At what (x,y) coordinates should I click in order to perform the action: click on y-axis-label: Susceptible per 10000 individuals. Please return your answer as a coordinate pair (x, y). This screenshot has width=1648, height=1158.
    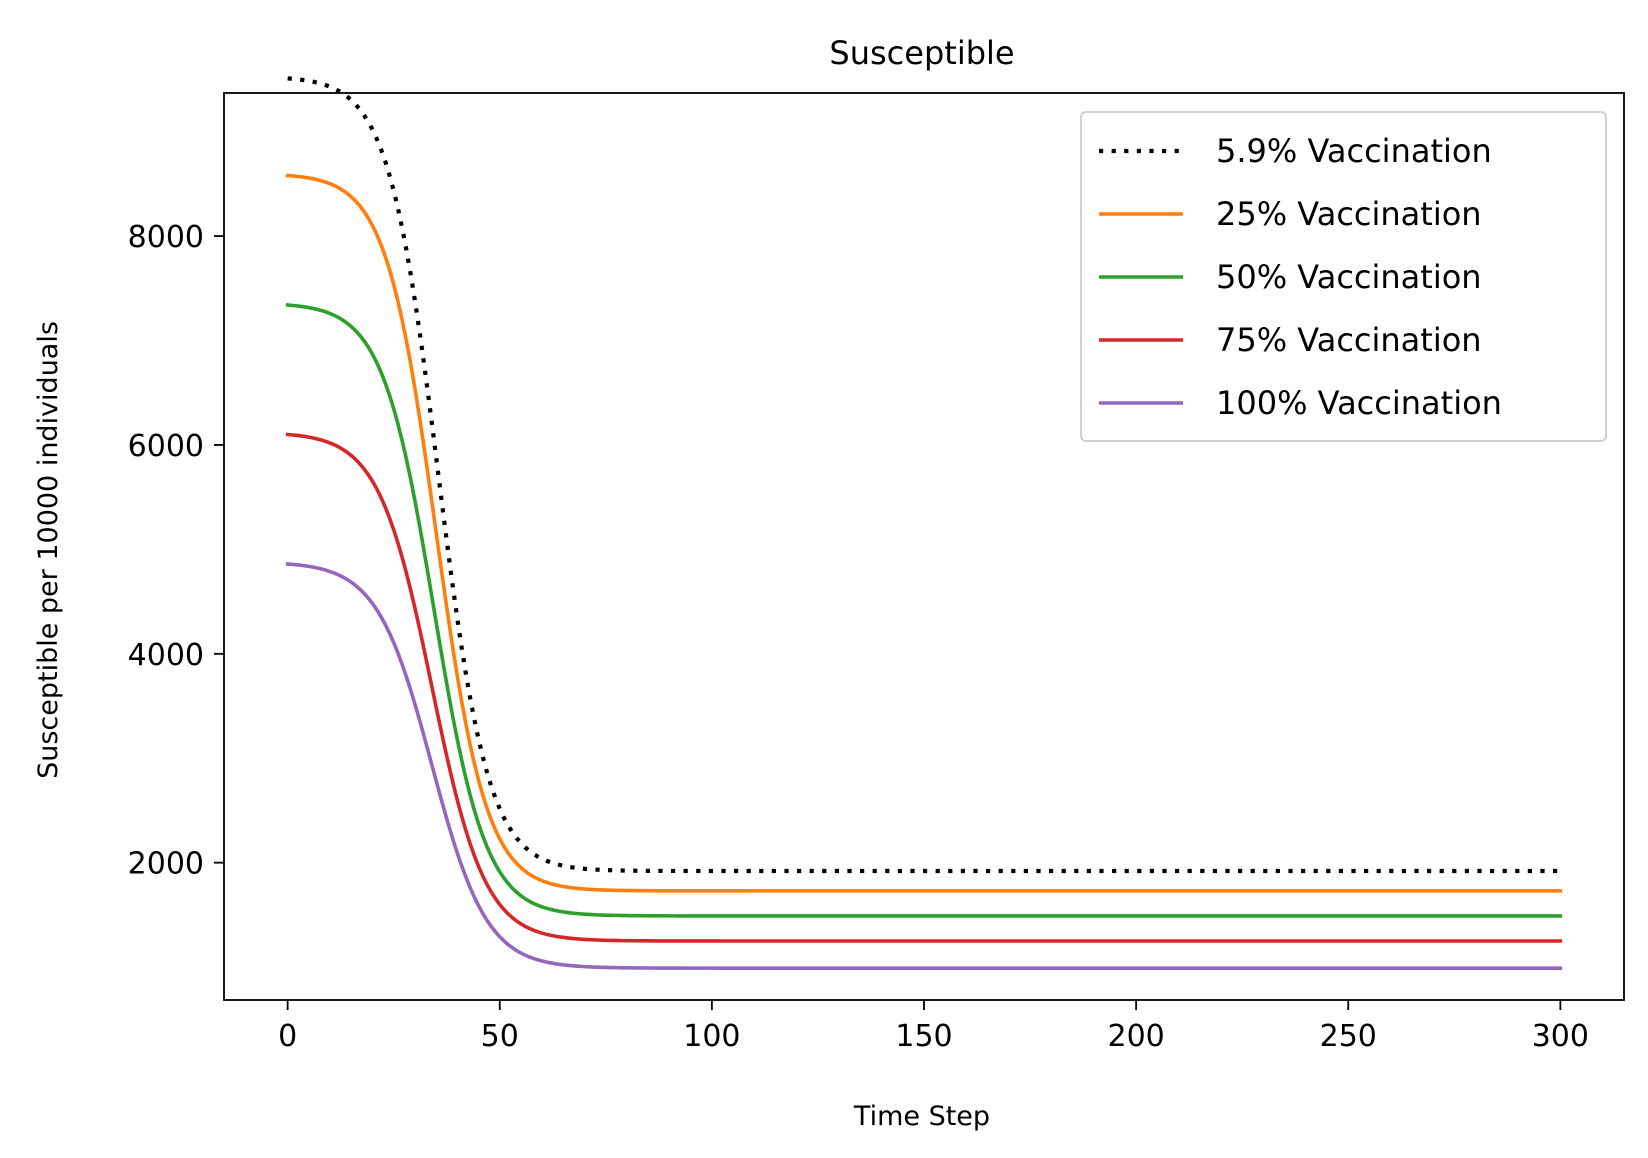
    Looking at the image, I should click on (48, 550).